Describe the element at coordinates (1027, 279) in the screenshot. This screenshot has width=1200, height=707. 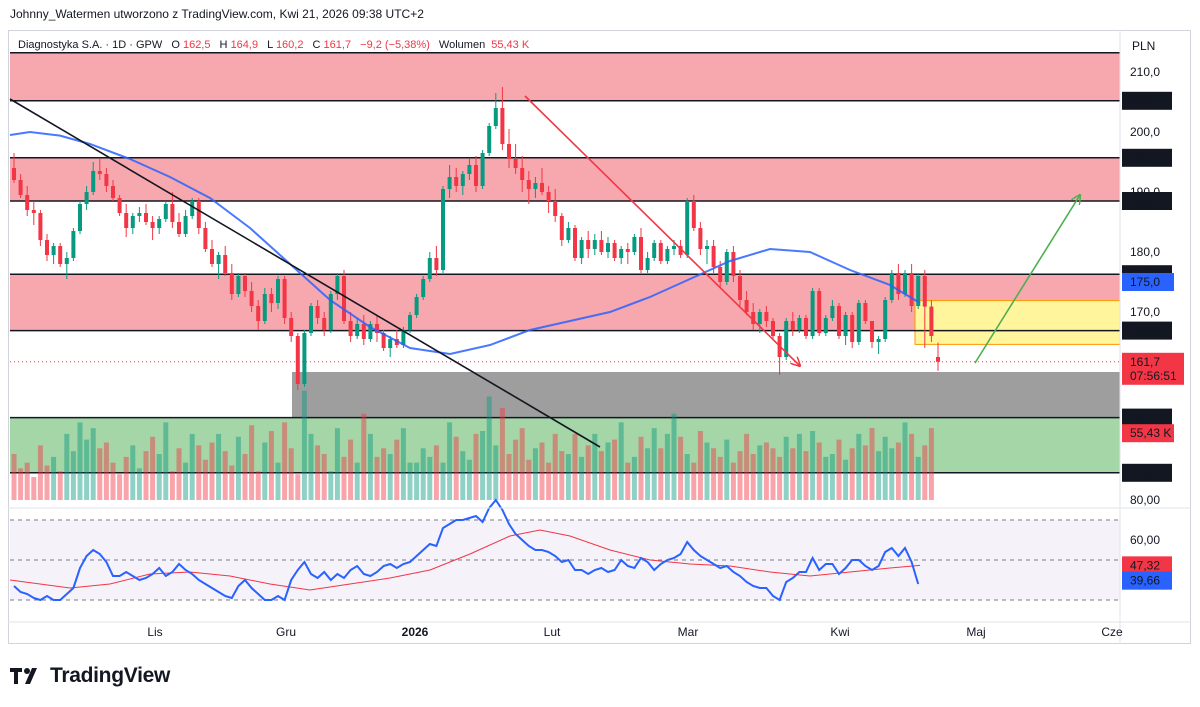
I see `trendline-arrow-up` at that location.